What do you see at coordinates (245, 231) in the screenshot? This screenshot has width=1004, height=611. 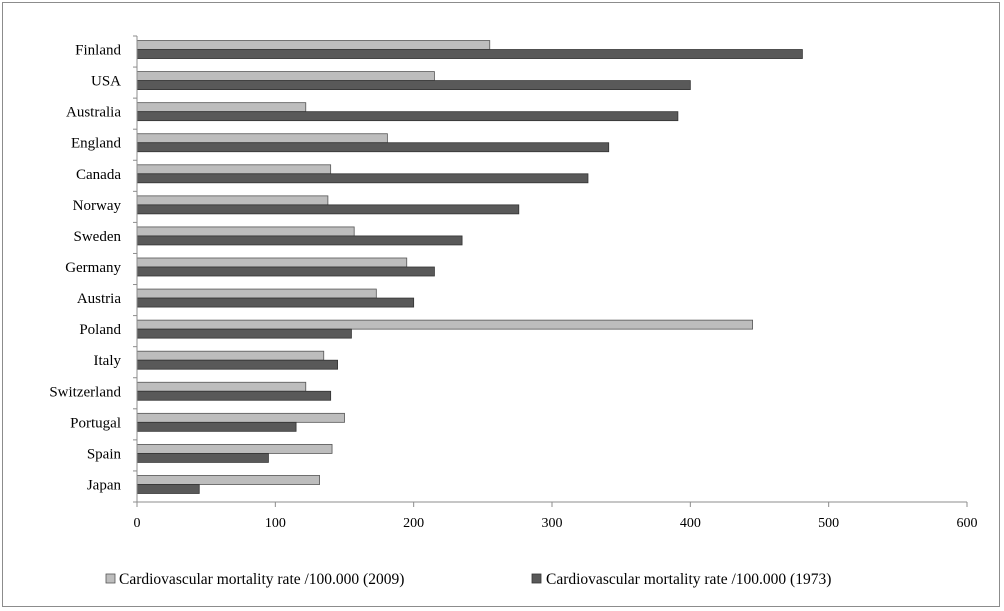 I see `bar-2009-sweden` at bounding box center [245, 231].